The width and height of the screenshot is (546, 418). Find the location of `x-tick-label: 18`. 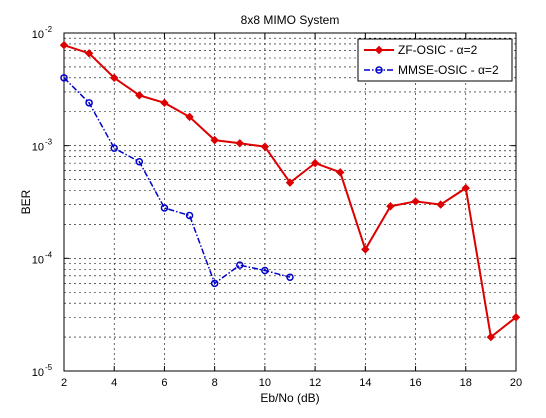

x-tick-label: 18 is located at coordinates (466, 383).